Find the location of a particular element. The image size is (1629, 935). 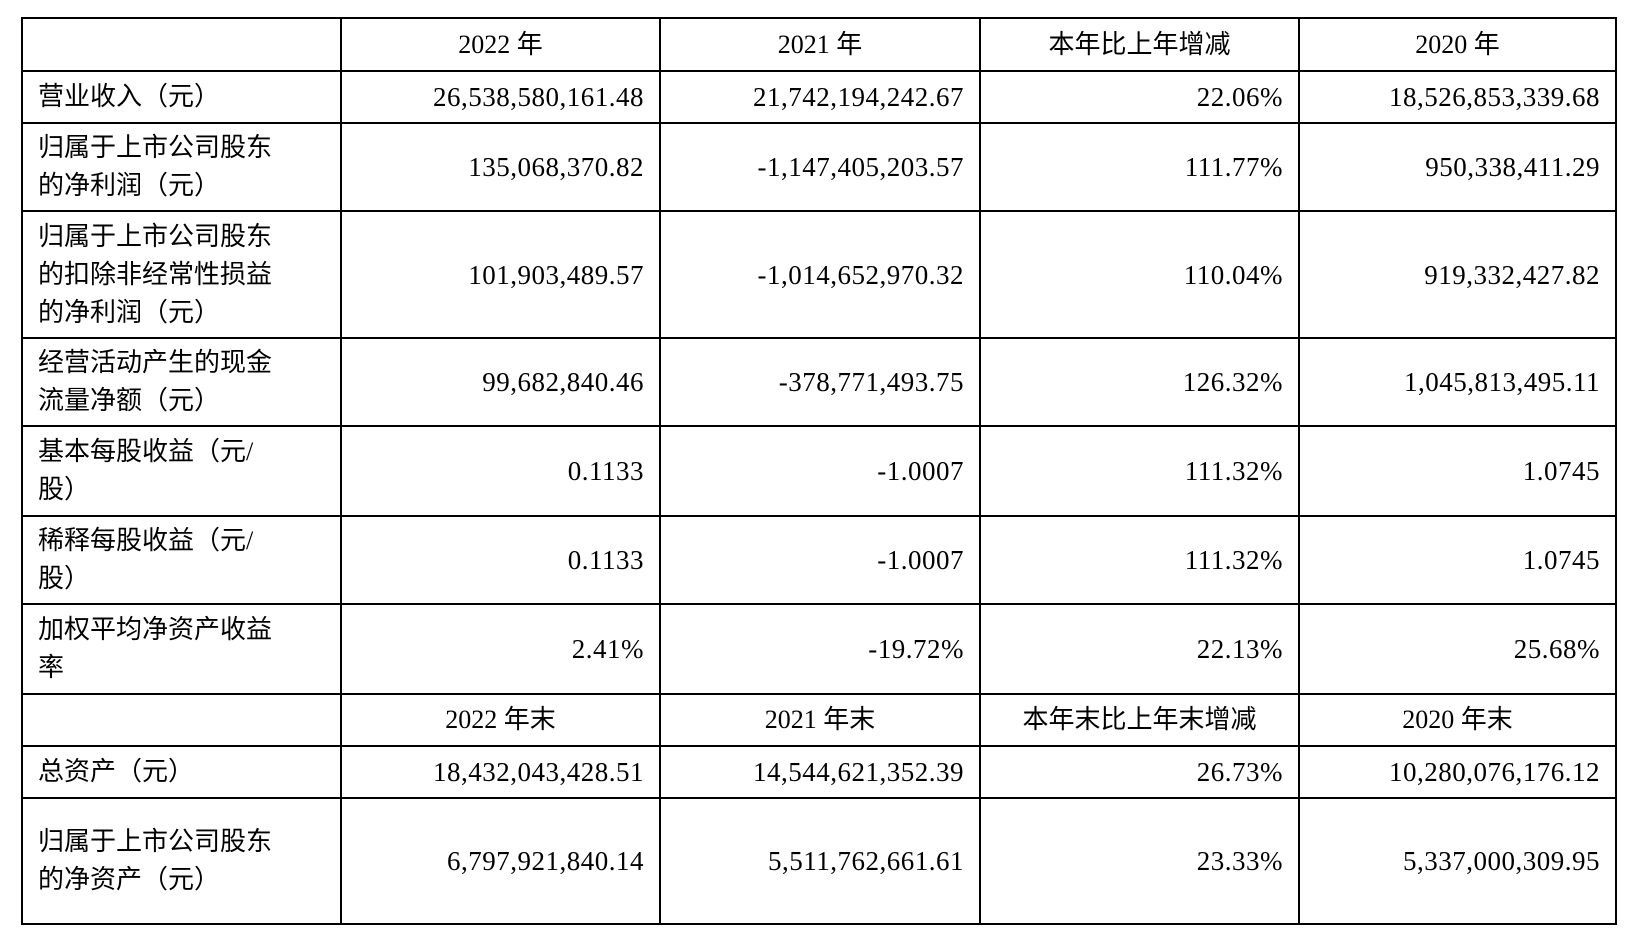

cell-2022: 99,682,840.46 is located at coordinates (500, 382).